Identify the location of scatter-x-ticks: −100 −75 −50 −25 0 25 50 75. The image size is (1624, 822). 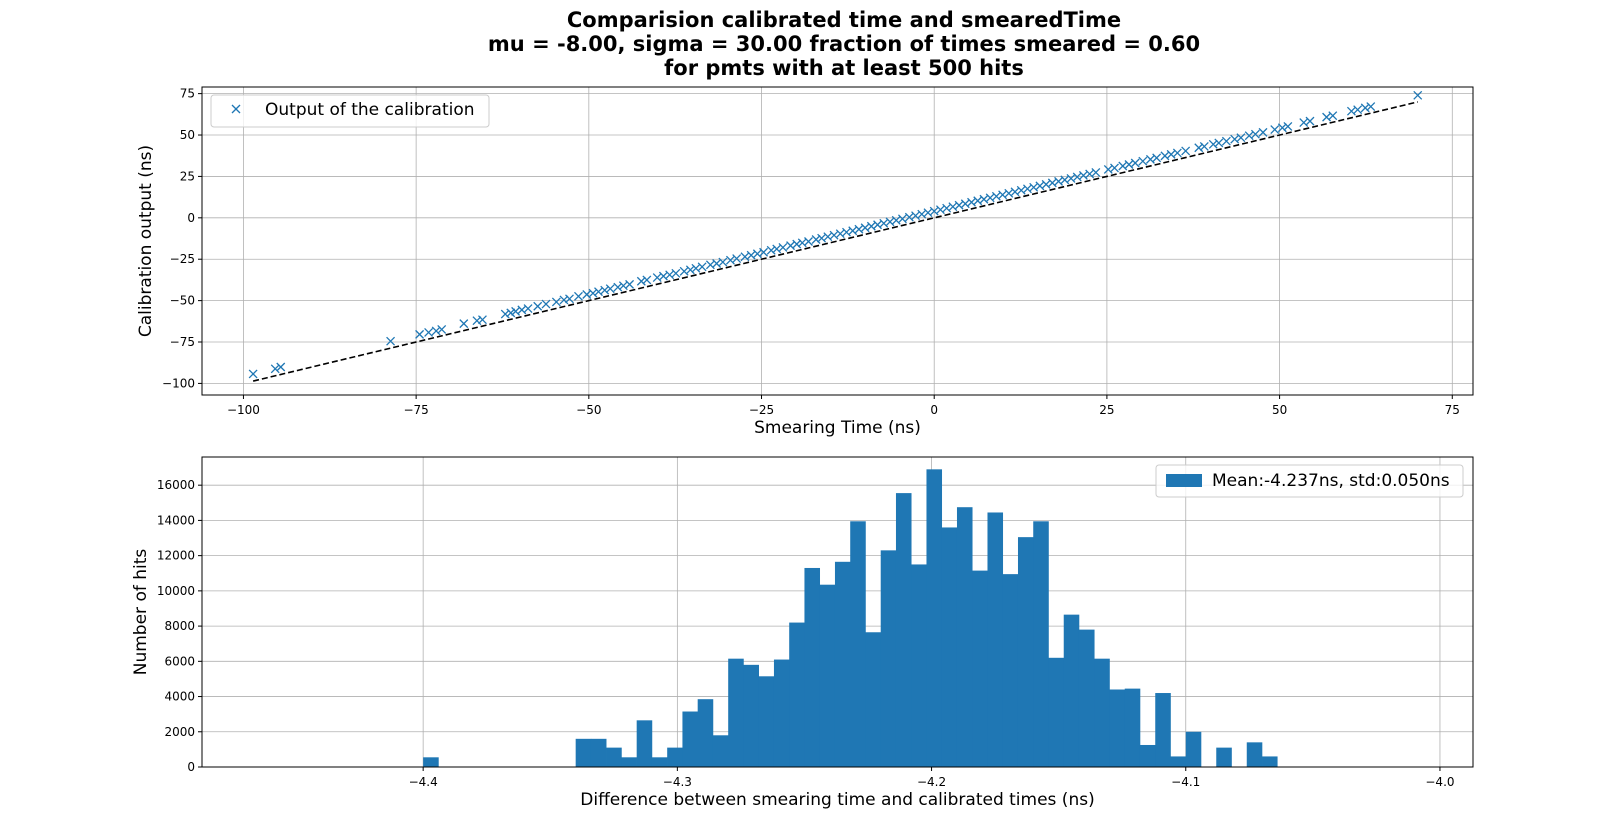
(843, 406).